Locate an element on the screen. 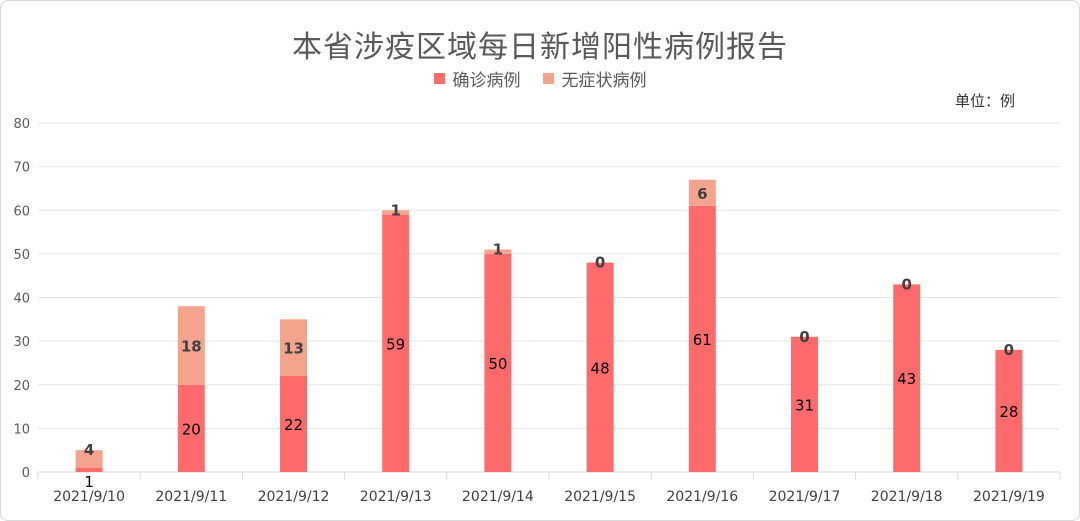 The width and height of the screenshot is (1080, 521). x-tick-label: 2021/9/16 is located at coordinates (702, 497).